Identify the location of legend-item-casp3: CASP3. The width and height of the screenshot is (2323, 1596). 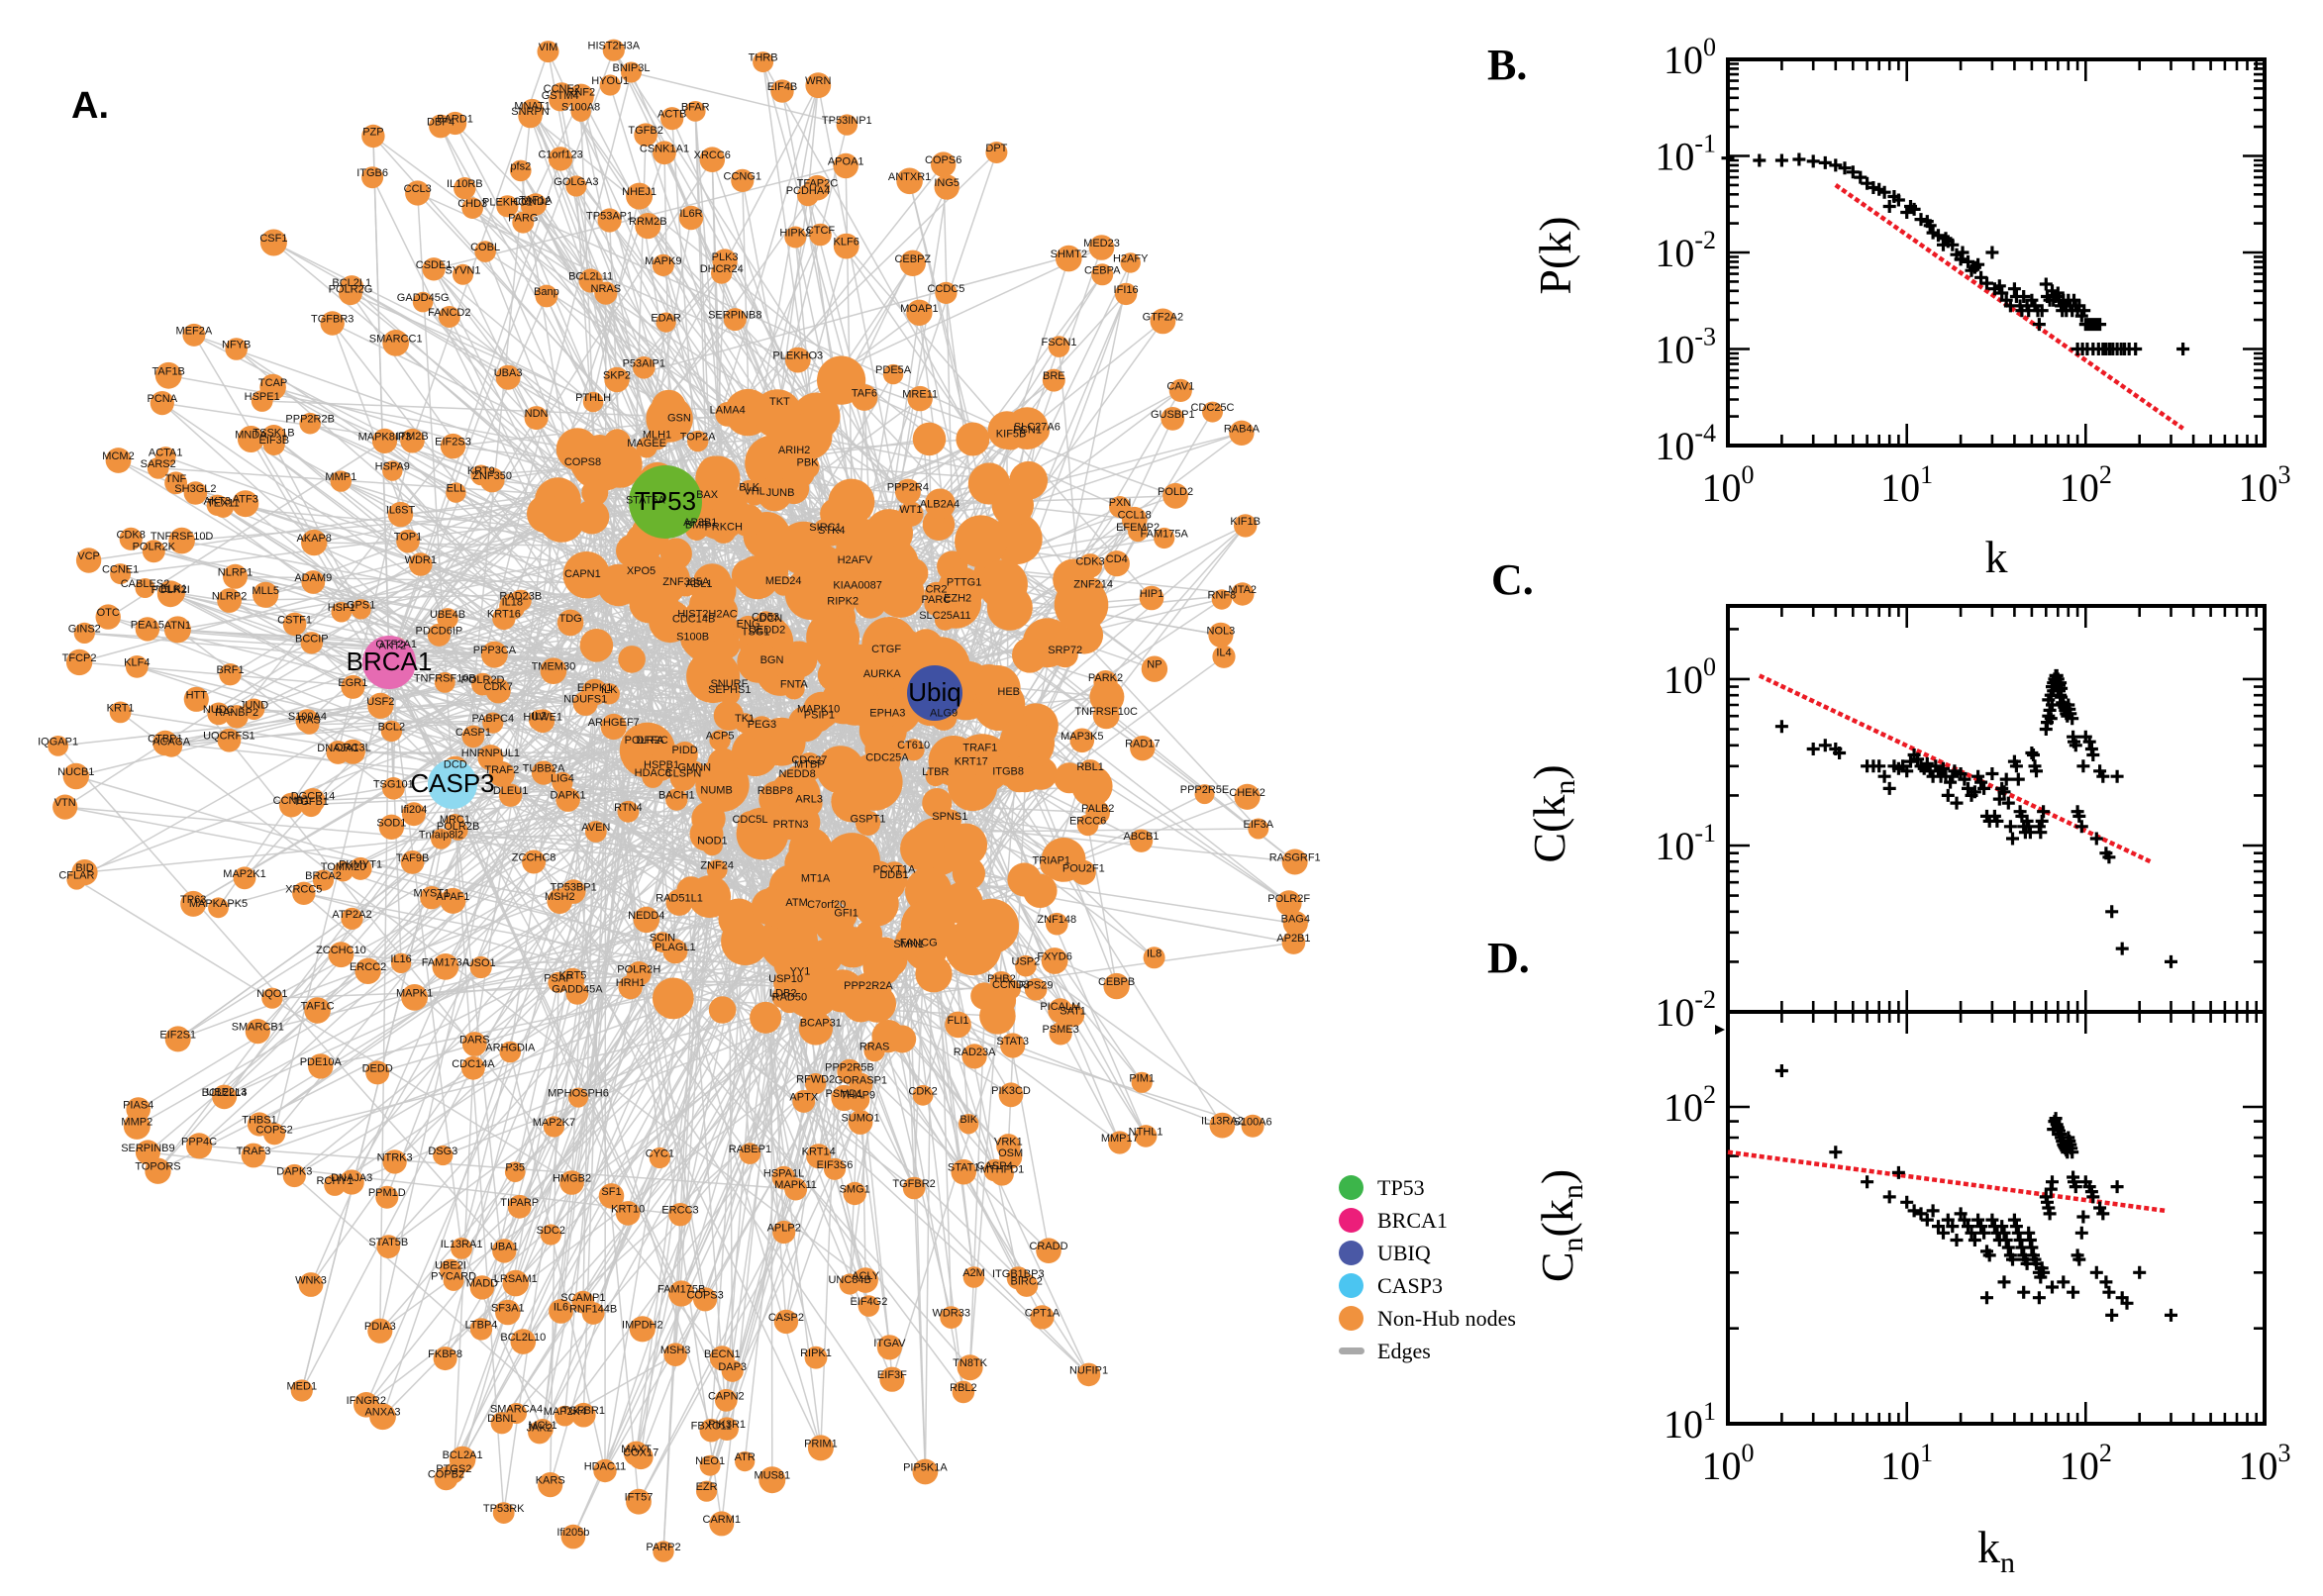
(1427, 1285).